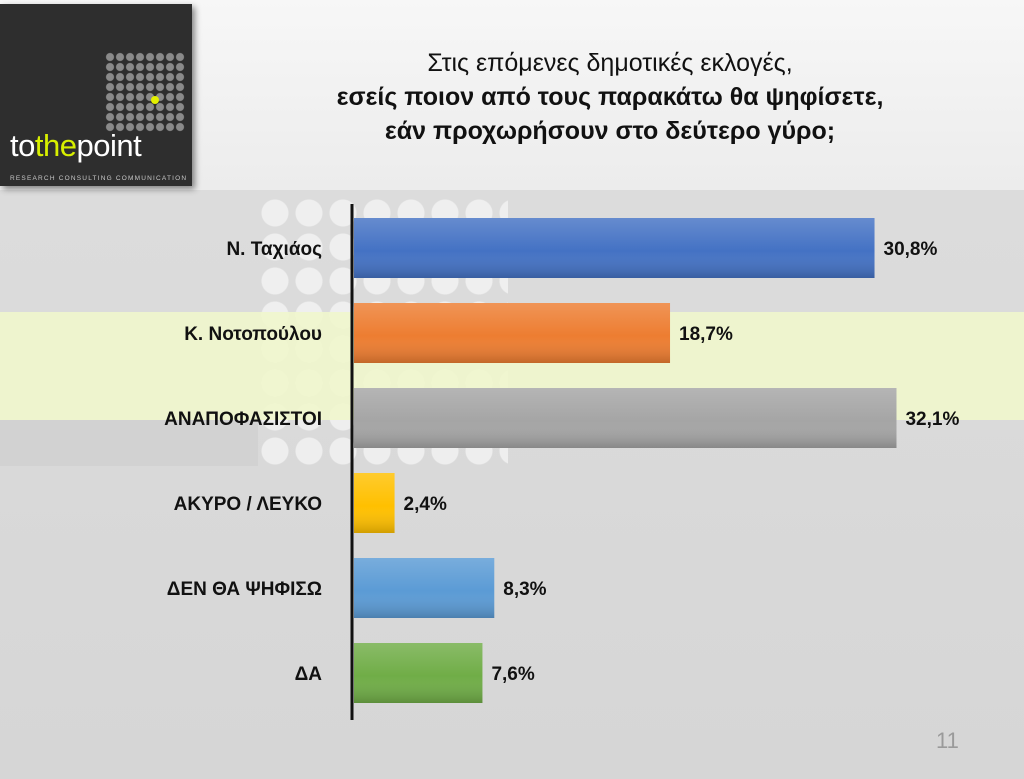 The height and width of the screenshot is (779, 1024). I want to click on category-label: ΑΚΥΡΟ / ΛΕΥΚΟ, so click(248, 504).